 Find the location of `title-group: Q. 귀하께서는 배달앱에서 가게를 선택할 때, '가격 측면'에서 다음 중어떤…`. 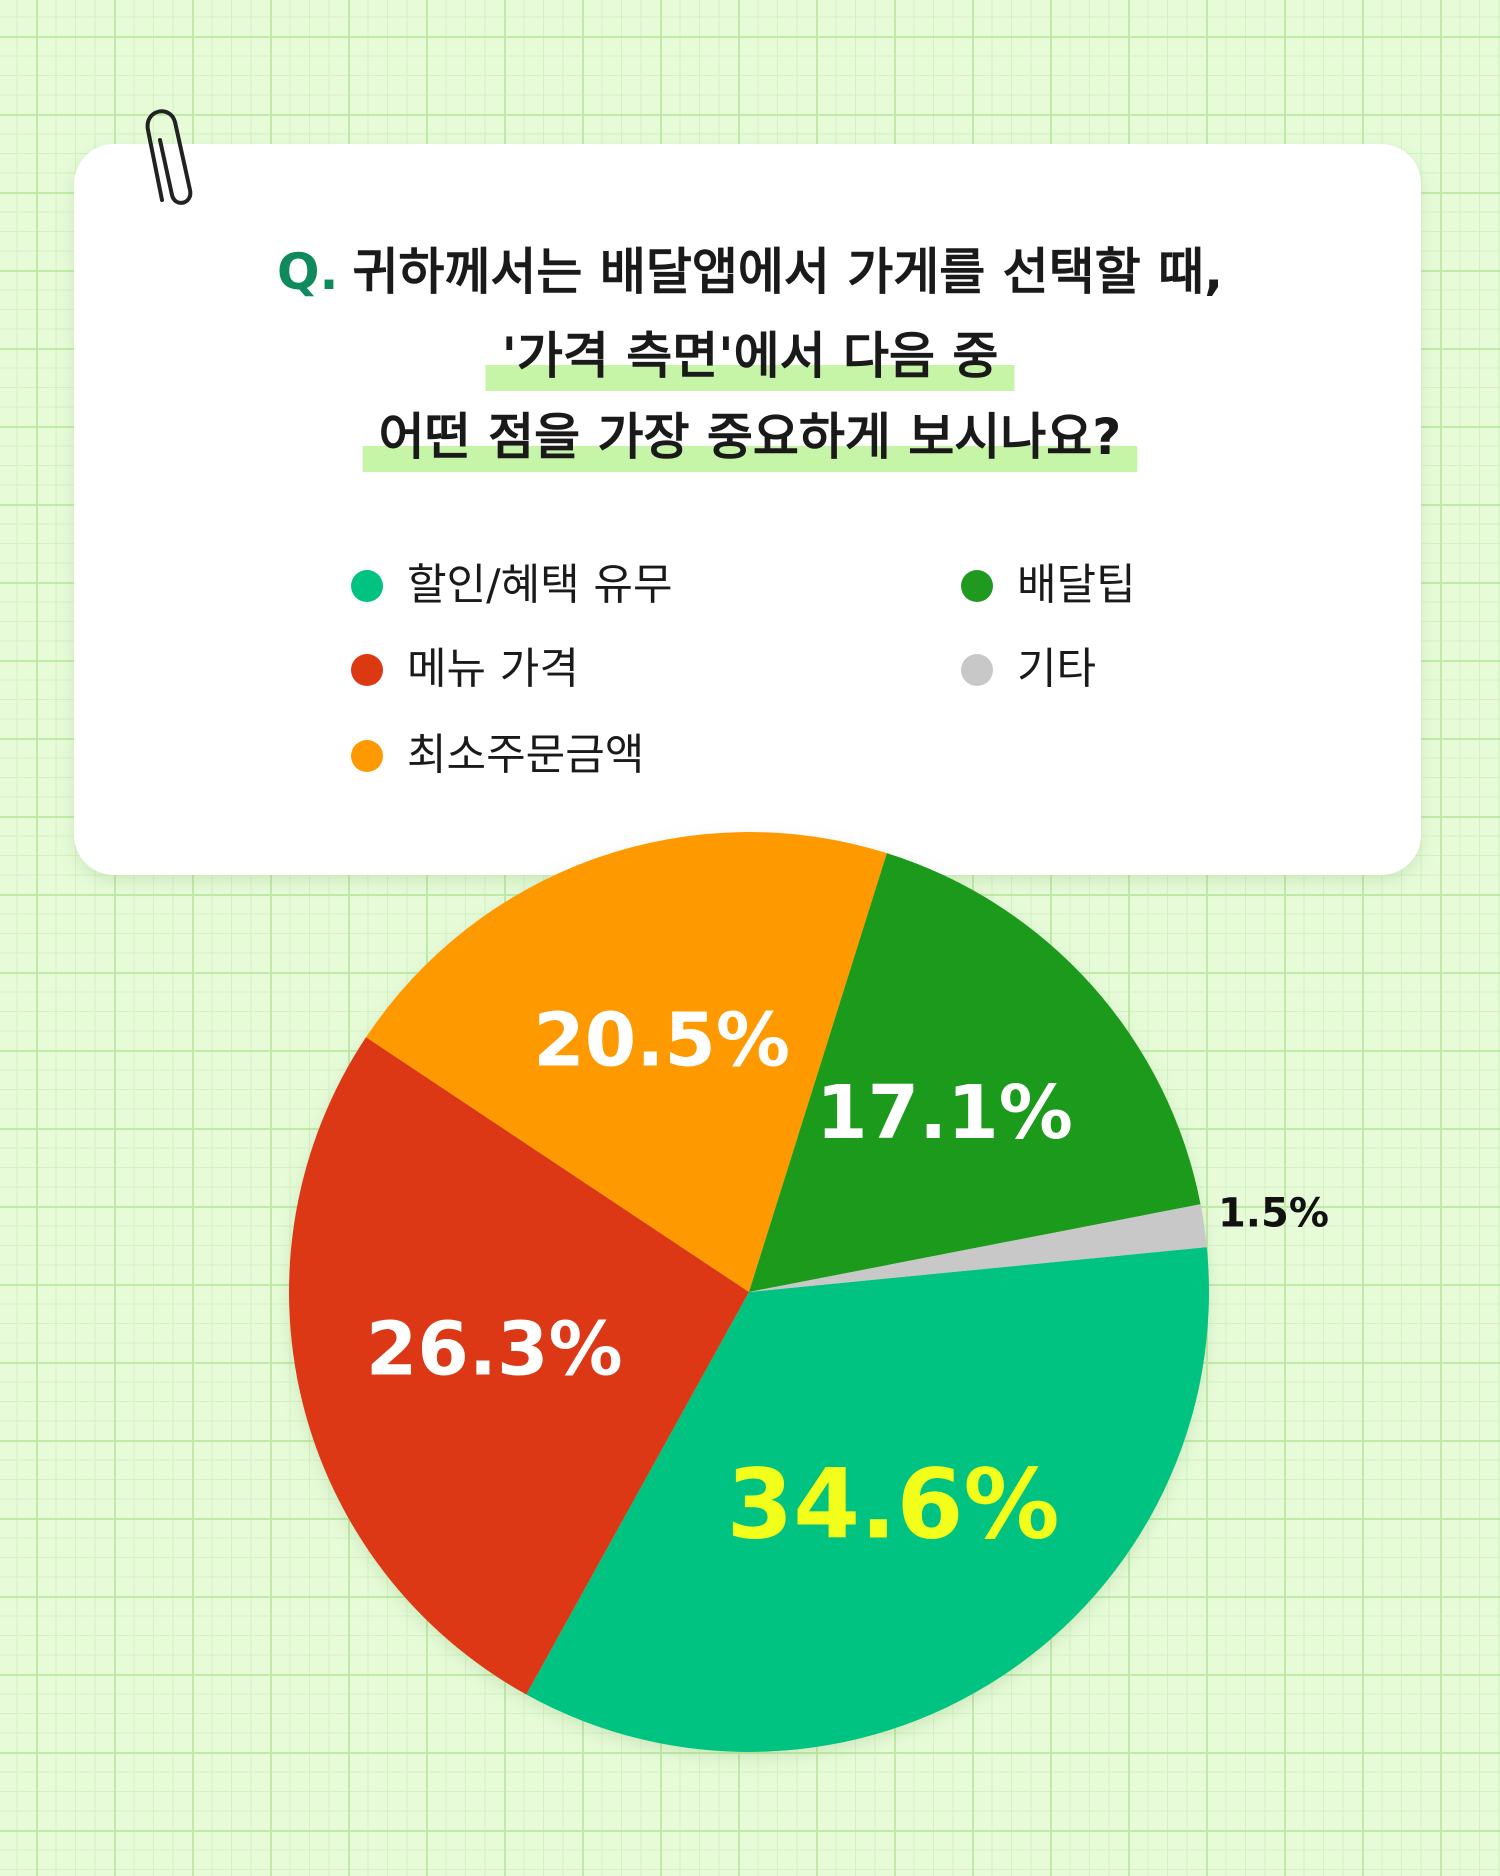

title-group: Q. 귀하께서는 배달앱에서 가게를 선택할 때, '가격 측면'에서 다음 중어떤… is located at coordinates (750, 357).